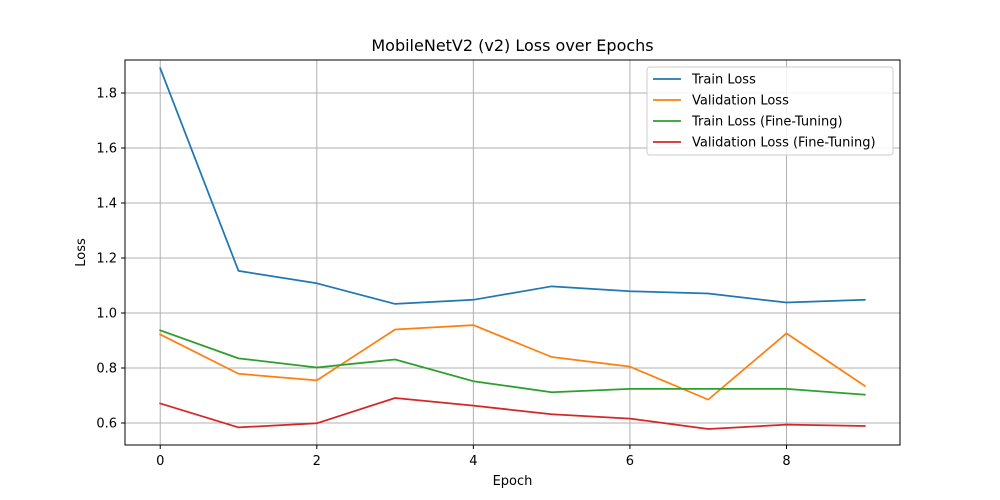 Image resolution: width=1000 pixels, height=500 pixels. Describe the element at coordinates (106, 369) in the screenshot. I see `y-tick-label: 0.8` at that location.